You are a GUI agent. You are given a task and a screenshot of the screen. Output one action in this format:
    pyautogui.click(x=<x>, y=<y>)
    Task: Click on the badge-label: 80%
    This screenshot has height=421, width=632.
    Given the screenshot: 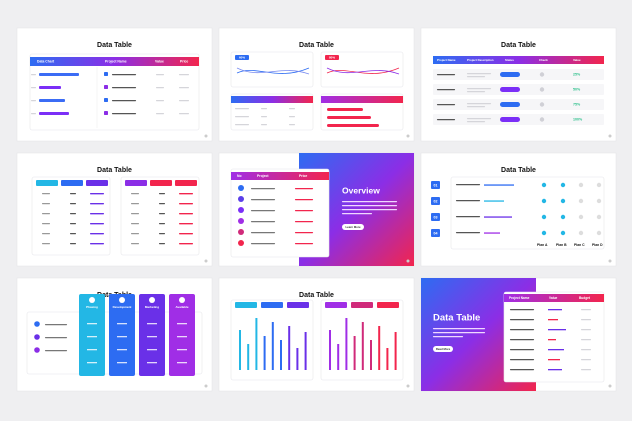 What is the action you would take?
    pyautogui.click(x=332, y=57)
    